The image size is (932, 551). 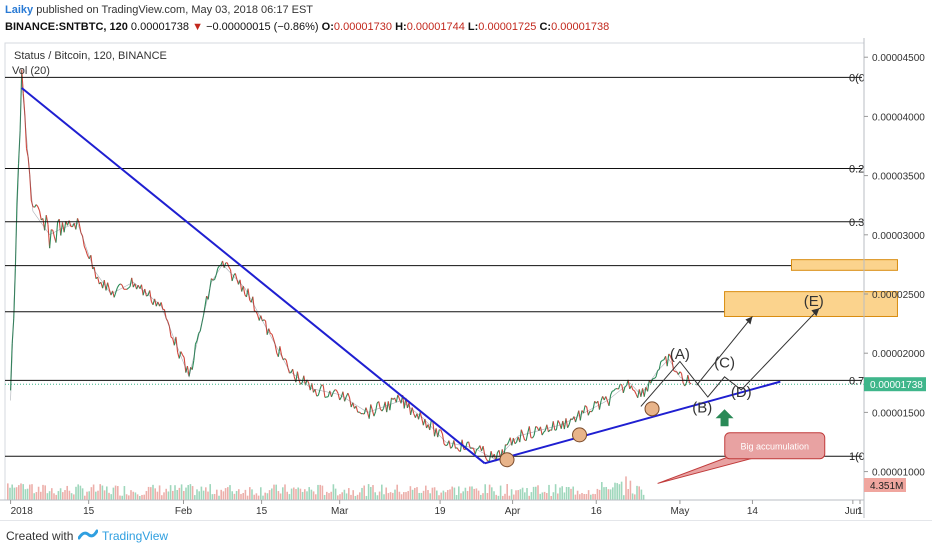 What do you see at coordinates (160, 27) in the screenshot?
I see `last-price: 0.00001738` at bounding box center [160, 27].